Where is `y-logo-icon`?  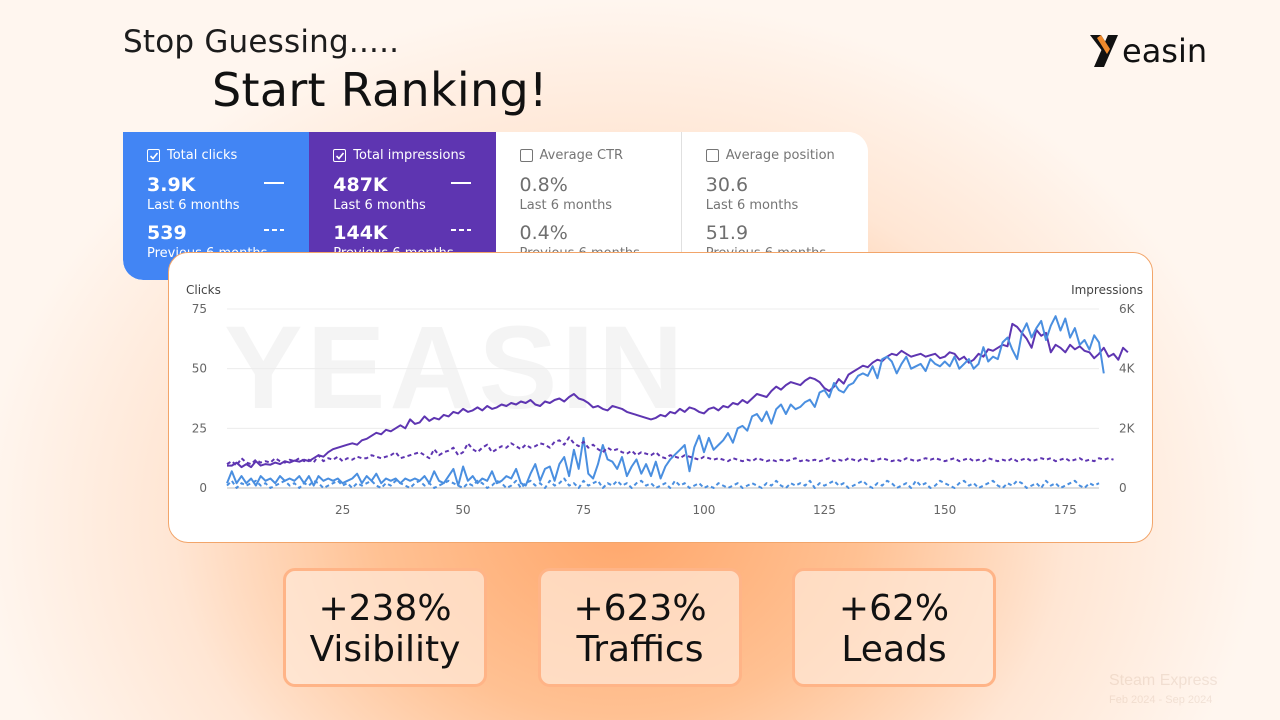 y-logo-icon is located at coordinates (1104, 51).